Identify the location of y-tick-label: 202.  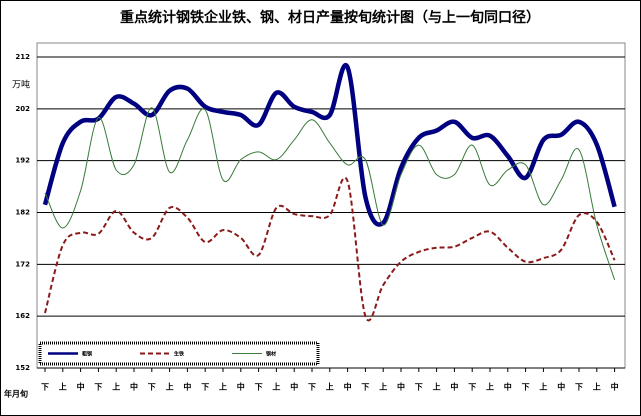
(22, 109).